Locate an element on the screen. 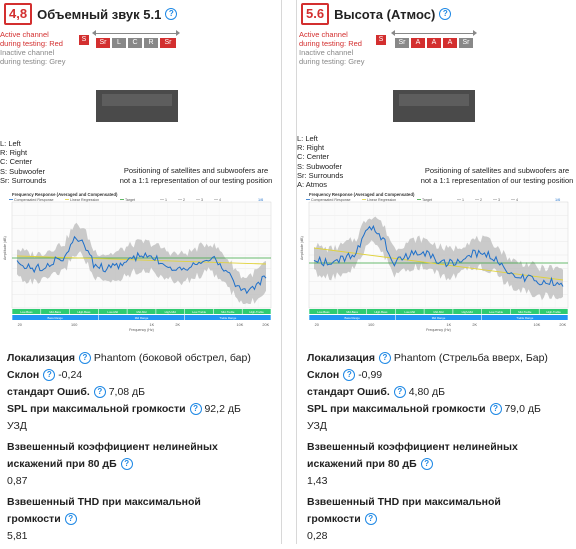 The width and height of the screenshot is (576, 549). section-header: 5.6 Высота (Атмос) ? is located at coordinates (376, 14).